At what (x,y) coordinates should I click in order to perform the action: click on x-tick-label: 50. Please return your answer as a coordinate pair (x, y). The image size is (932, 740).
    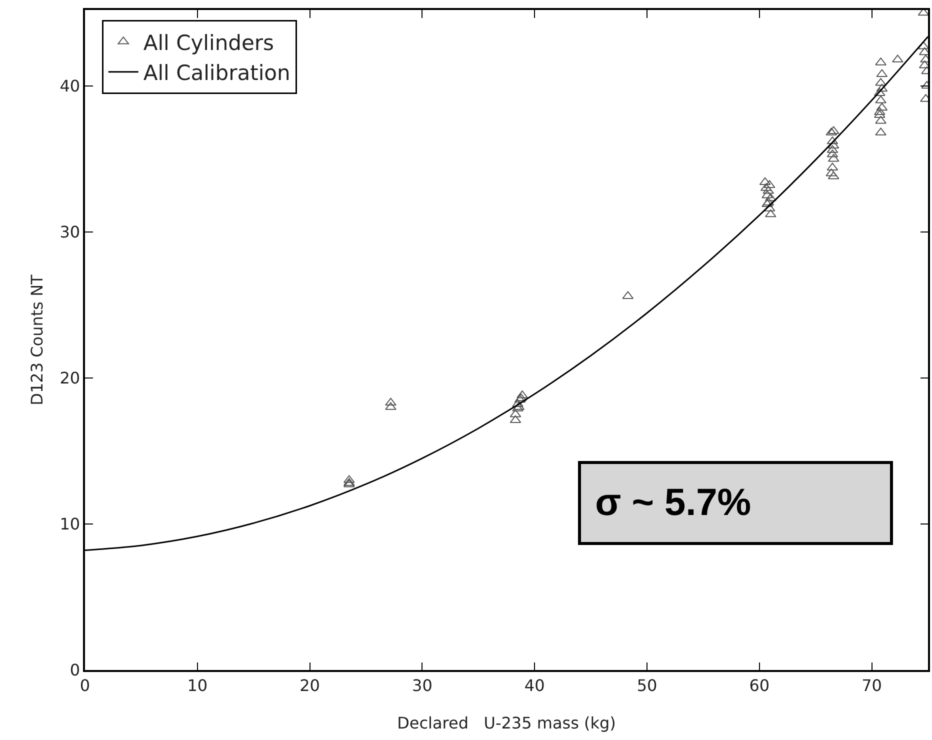
    Looking at the image, I should click on (647, 685).